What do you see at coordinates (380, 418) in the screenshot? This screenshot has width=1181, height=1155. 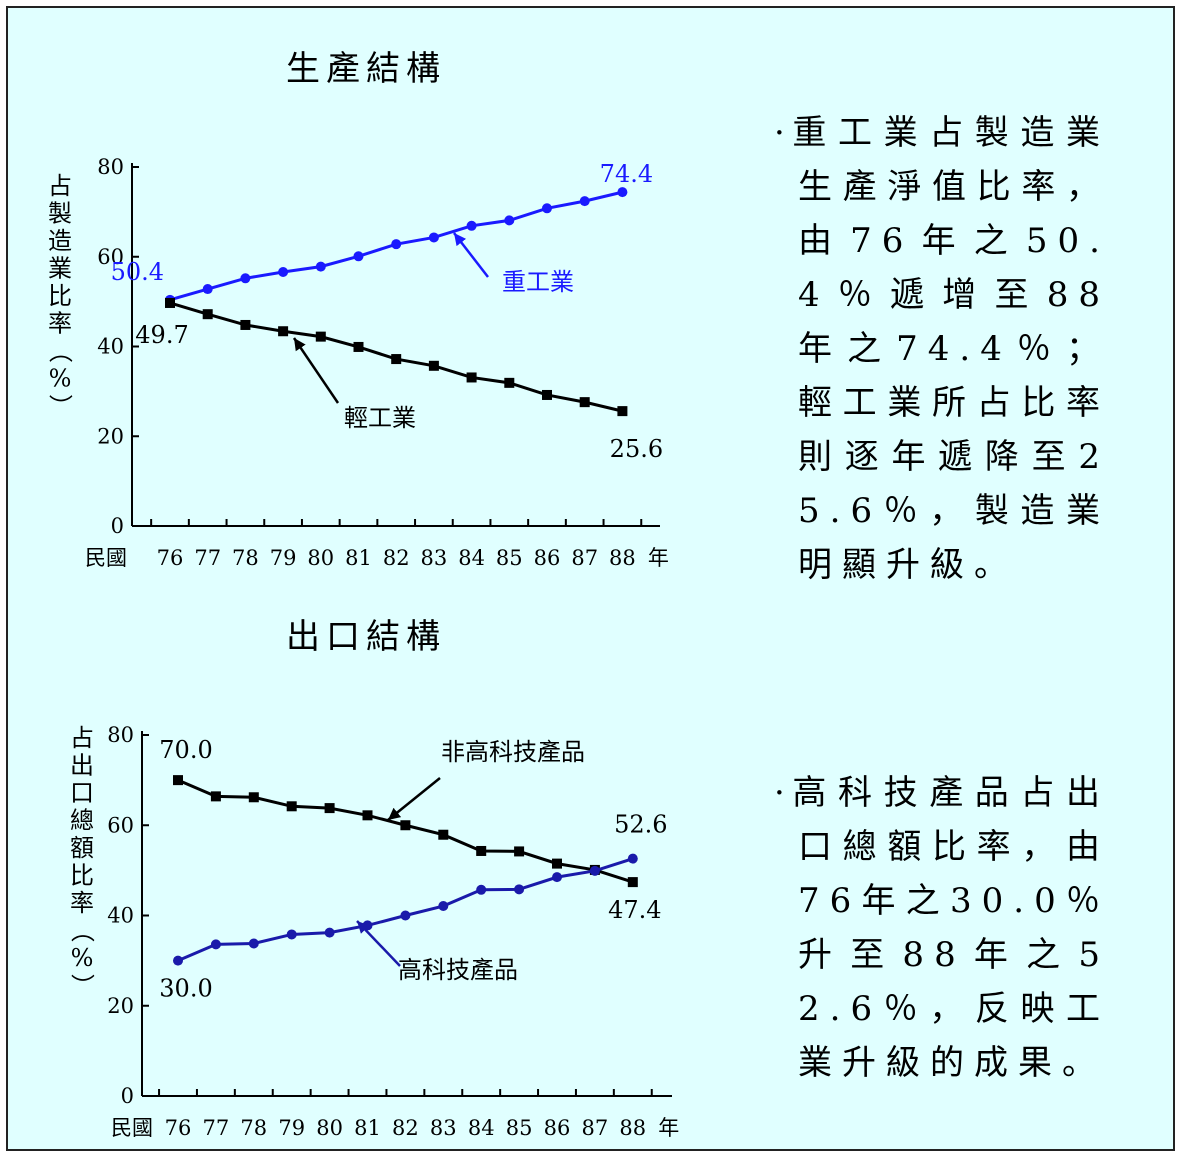 I see `series-name-label: 輕工業` at bounding box center [380, 418].